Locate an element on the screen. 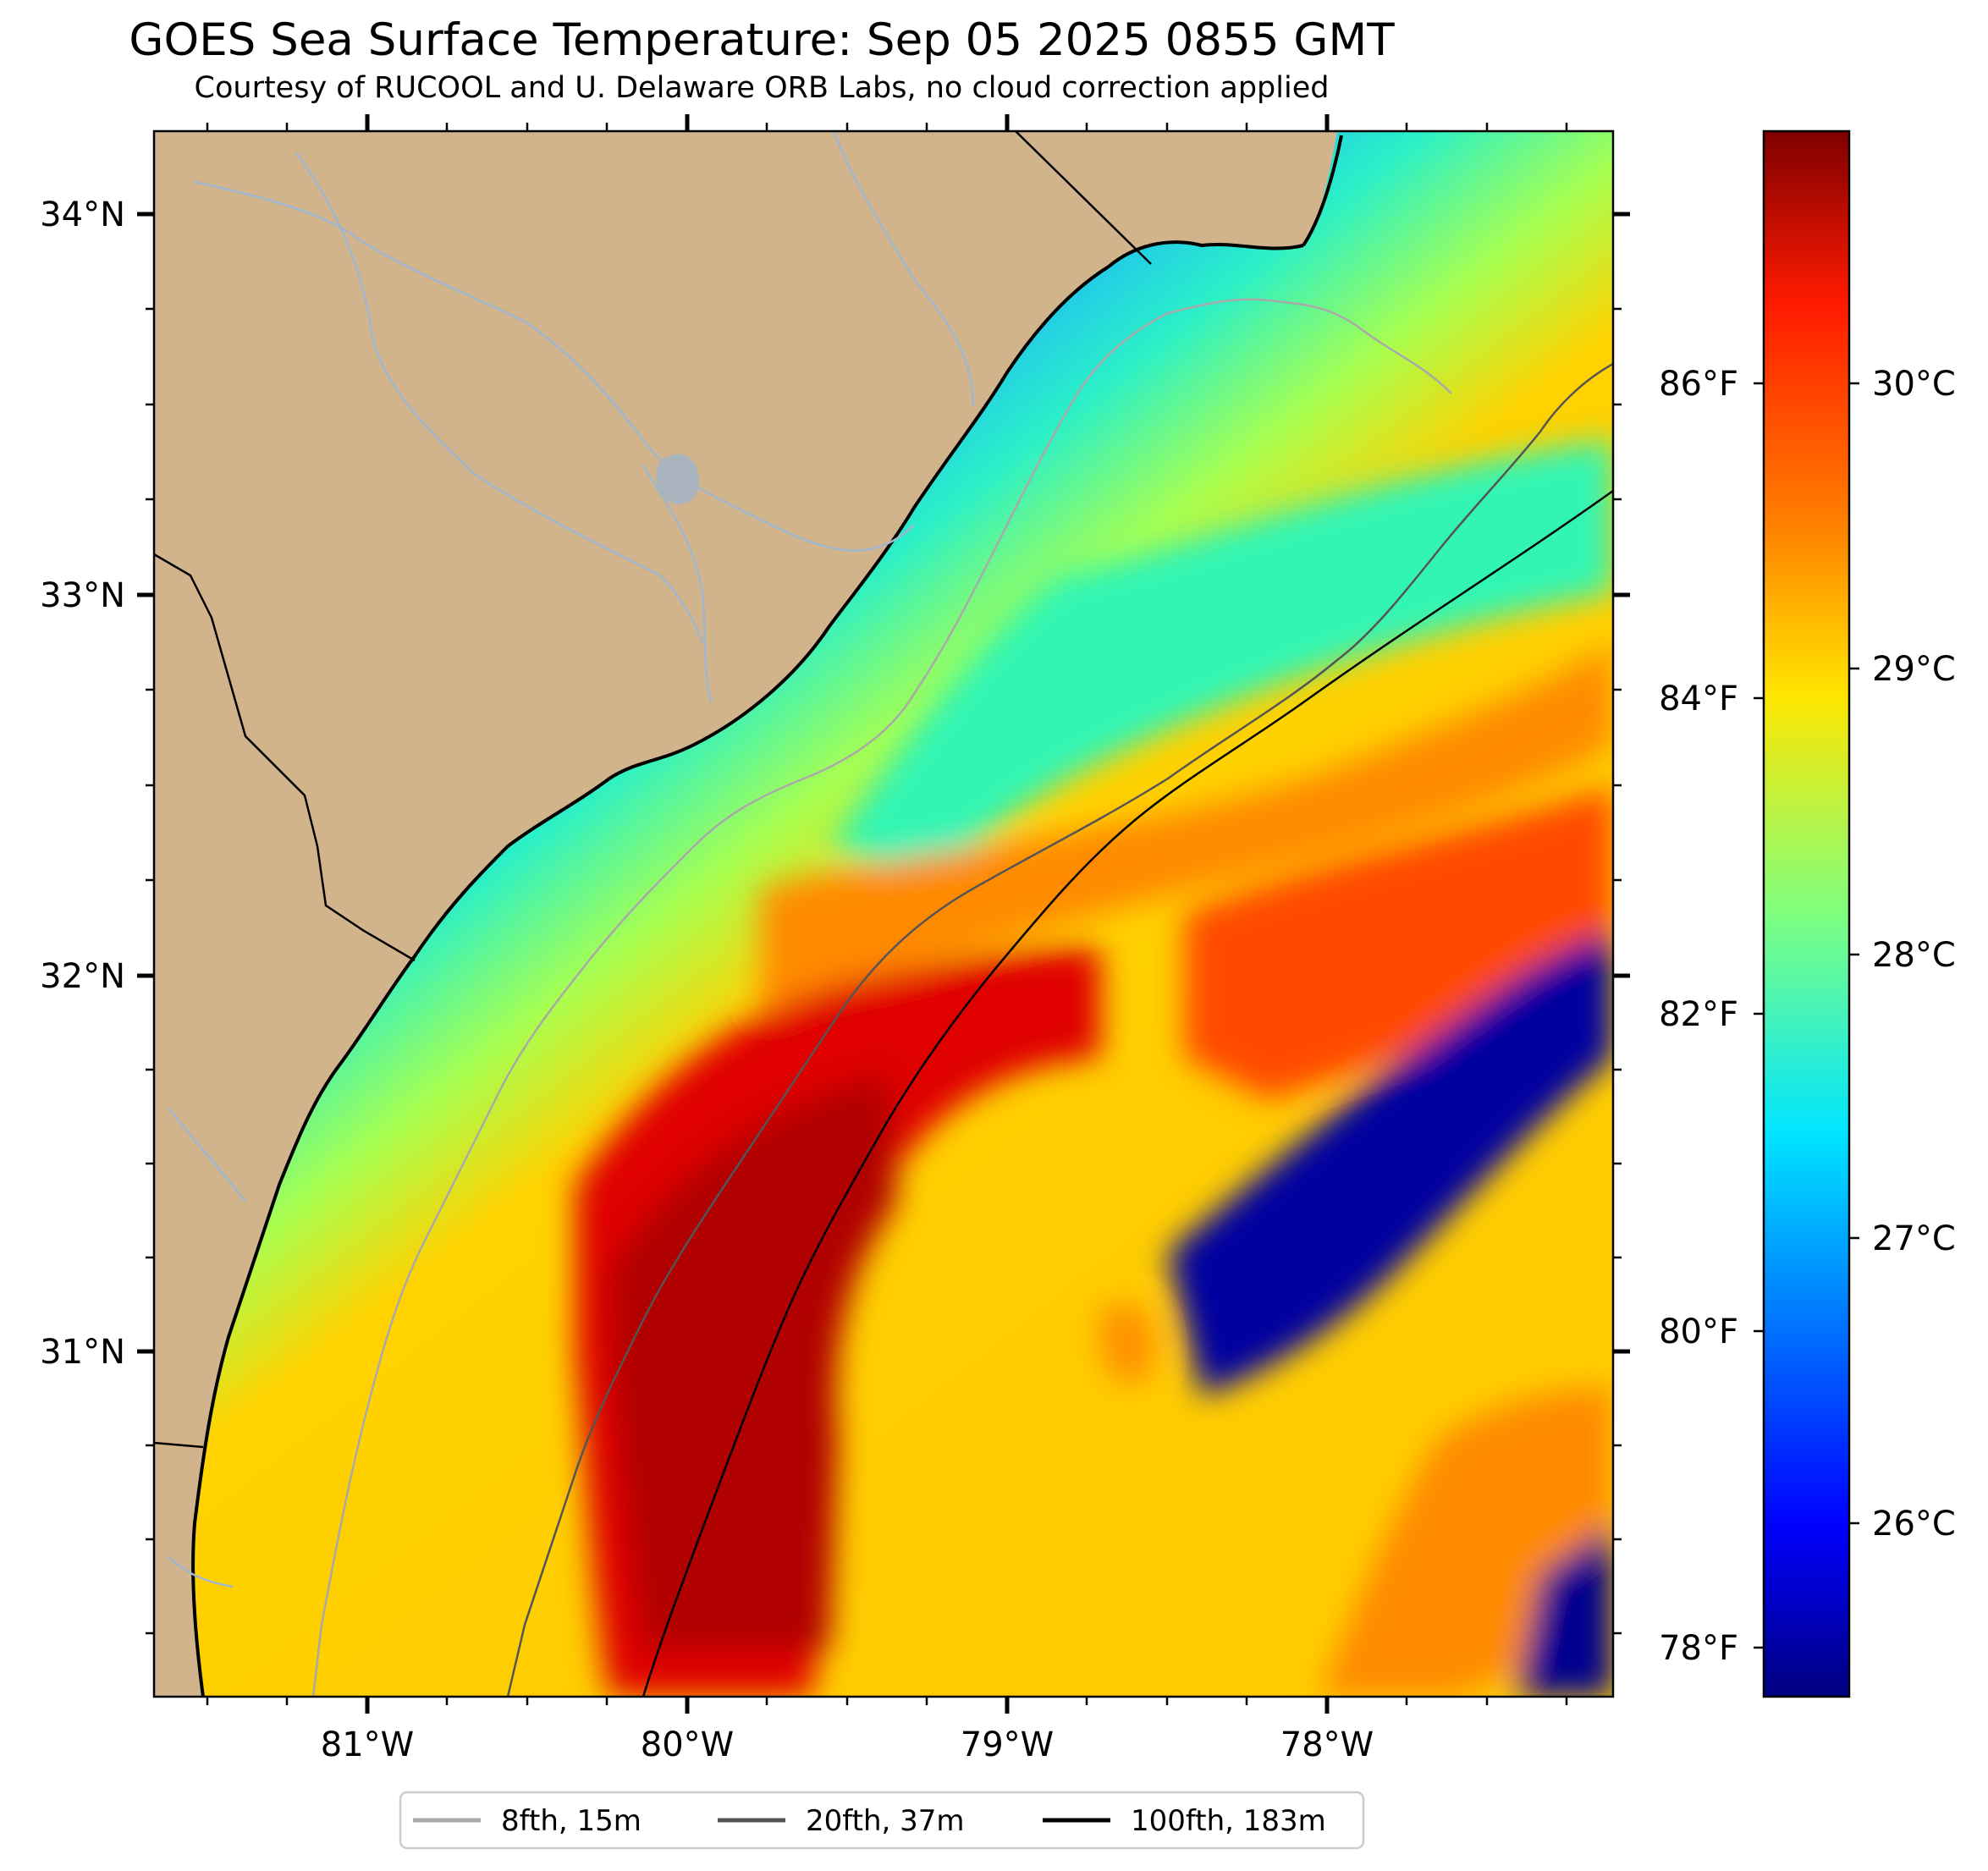 The height and width of the screenshot is (1871, 1988). lon-label: 78°W is located at coordinates (1327, 1745).